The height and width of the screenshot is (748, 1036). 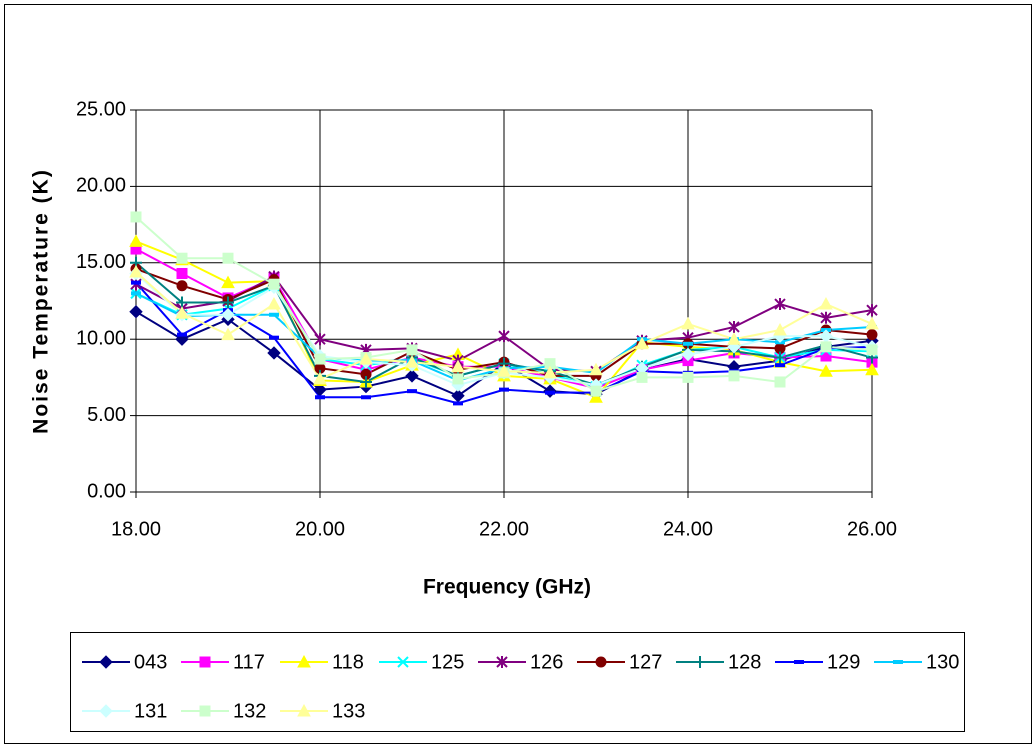 What do you see at coordinates (101, 186) in the screenshot?
I see `y-tick-label: 20.00` at bounding box center [101, 186].